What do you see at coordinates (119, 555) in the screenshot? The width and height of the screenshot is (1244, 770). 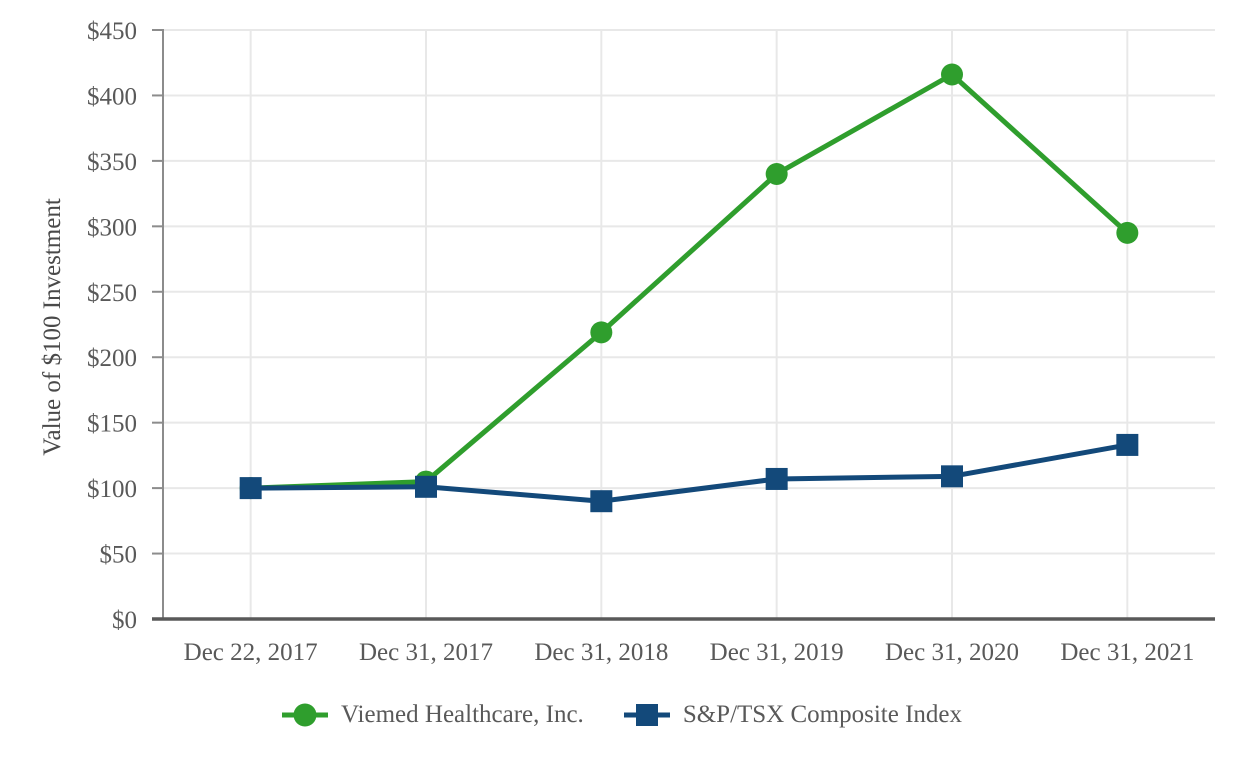 I see `y-tick-label: $50` at bounding box center [119, 555].